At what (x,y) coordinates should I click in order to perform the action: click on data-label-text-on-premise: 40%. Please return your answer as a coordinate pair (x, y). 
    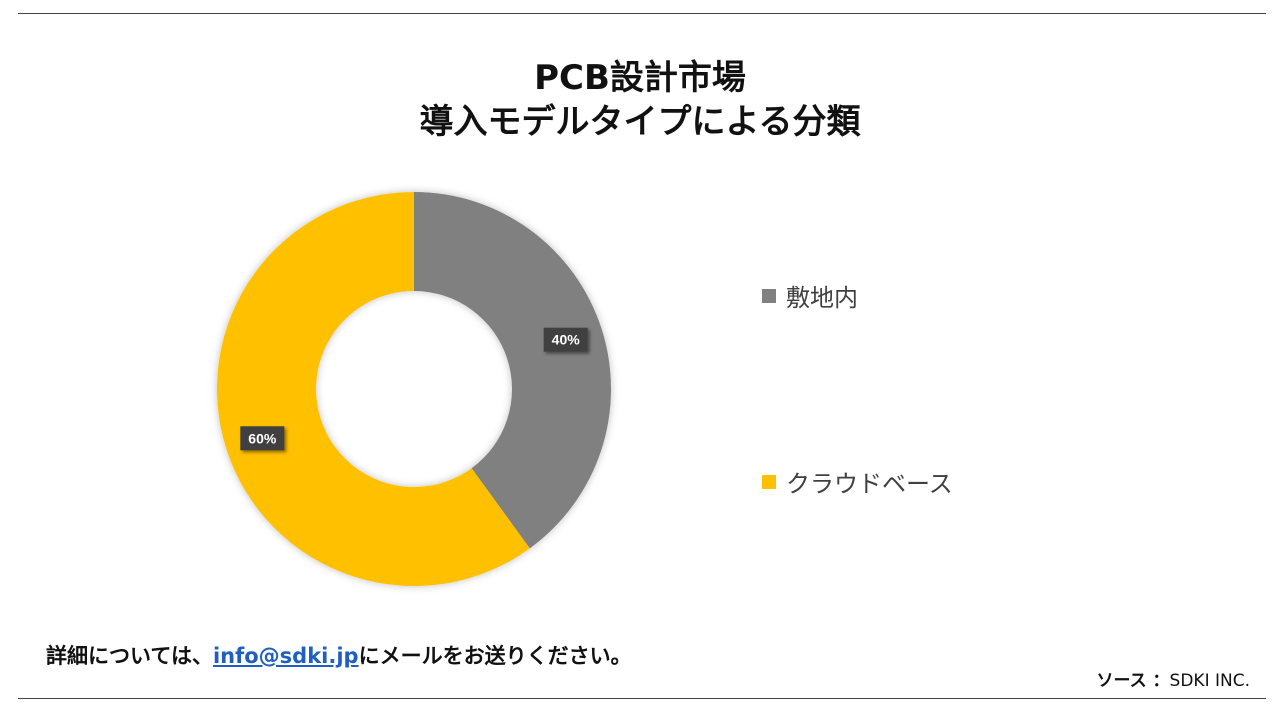
    Looking at the image, I should click on (566, 340).